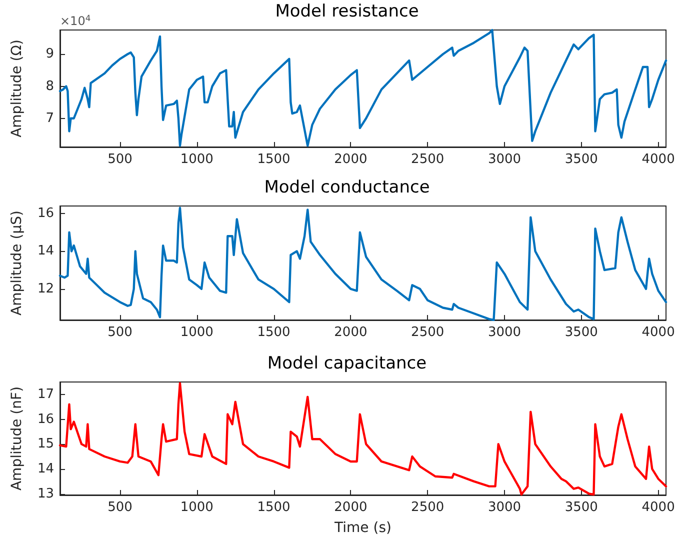 This screenshot has height=544, width=694. Describe the element at coordinates (17, 89) in the screenshot. I see `y-axis-title: Amplitude (Ω)` at that location.